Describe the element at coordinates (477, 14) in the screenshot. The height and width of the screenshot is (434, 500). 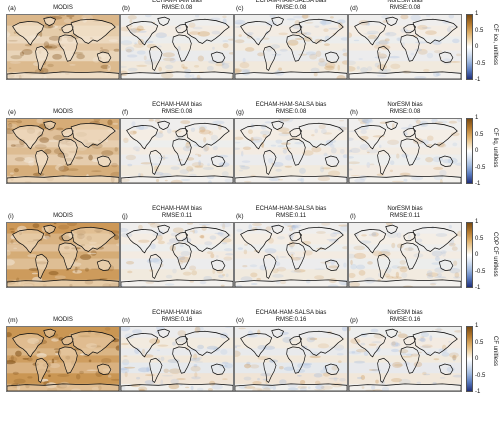
I see `colorbar-tick: 1` at that location.